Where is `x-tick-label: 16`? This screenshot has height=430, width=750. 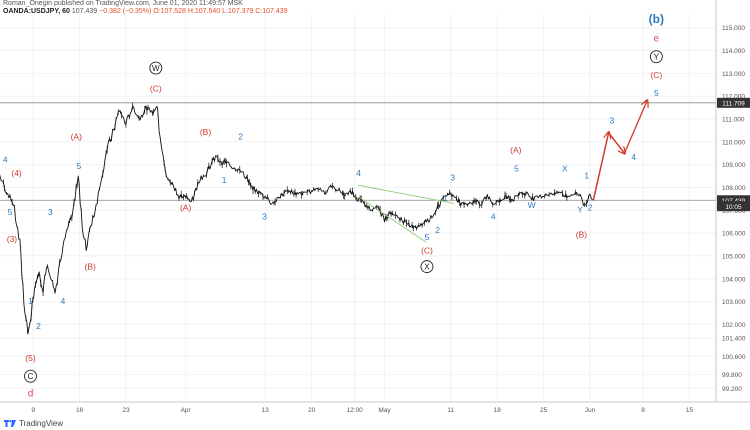
x-tick-label: 16 is located at coordinates (80, 410).